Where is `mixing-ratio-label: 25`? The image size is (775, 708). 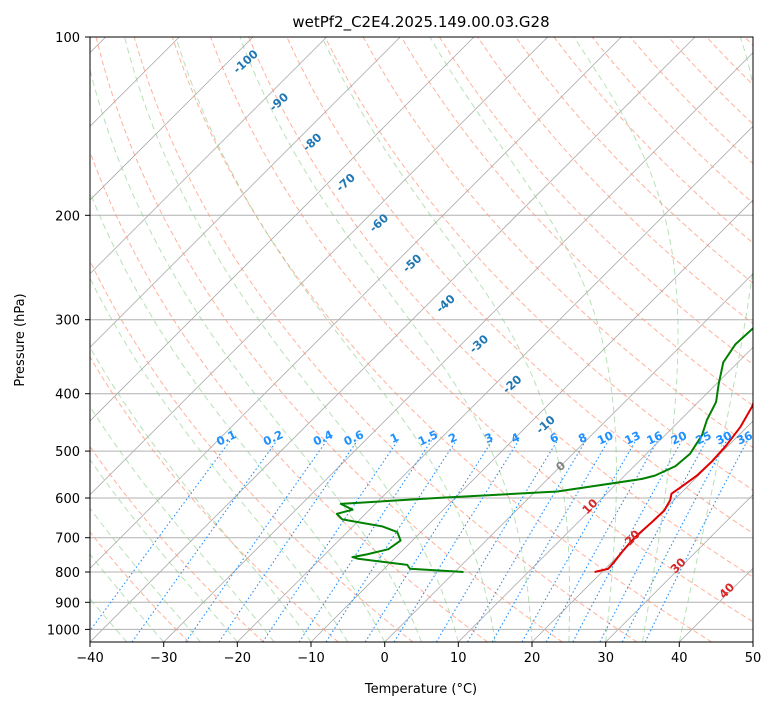 mixing-ratio-label: 25 is located at coordinates (703, 437).